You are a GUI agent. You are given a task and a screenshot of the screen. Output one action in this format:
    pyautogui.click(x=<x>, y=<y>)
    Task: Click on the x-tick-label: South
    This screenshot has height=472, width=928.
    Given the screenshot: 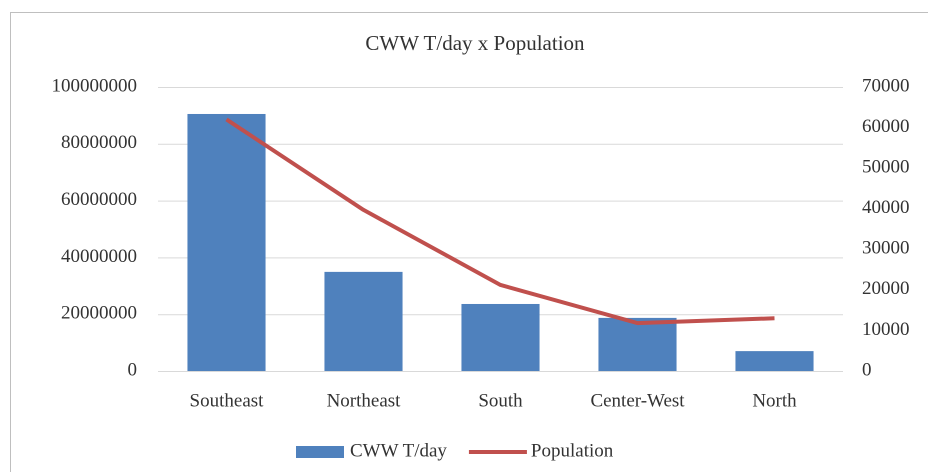 What is the action you would take?
    pyautogui.click(x=500, y=400)
    